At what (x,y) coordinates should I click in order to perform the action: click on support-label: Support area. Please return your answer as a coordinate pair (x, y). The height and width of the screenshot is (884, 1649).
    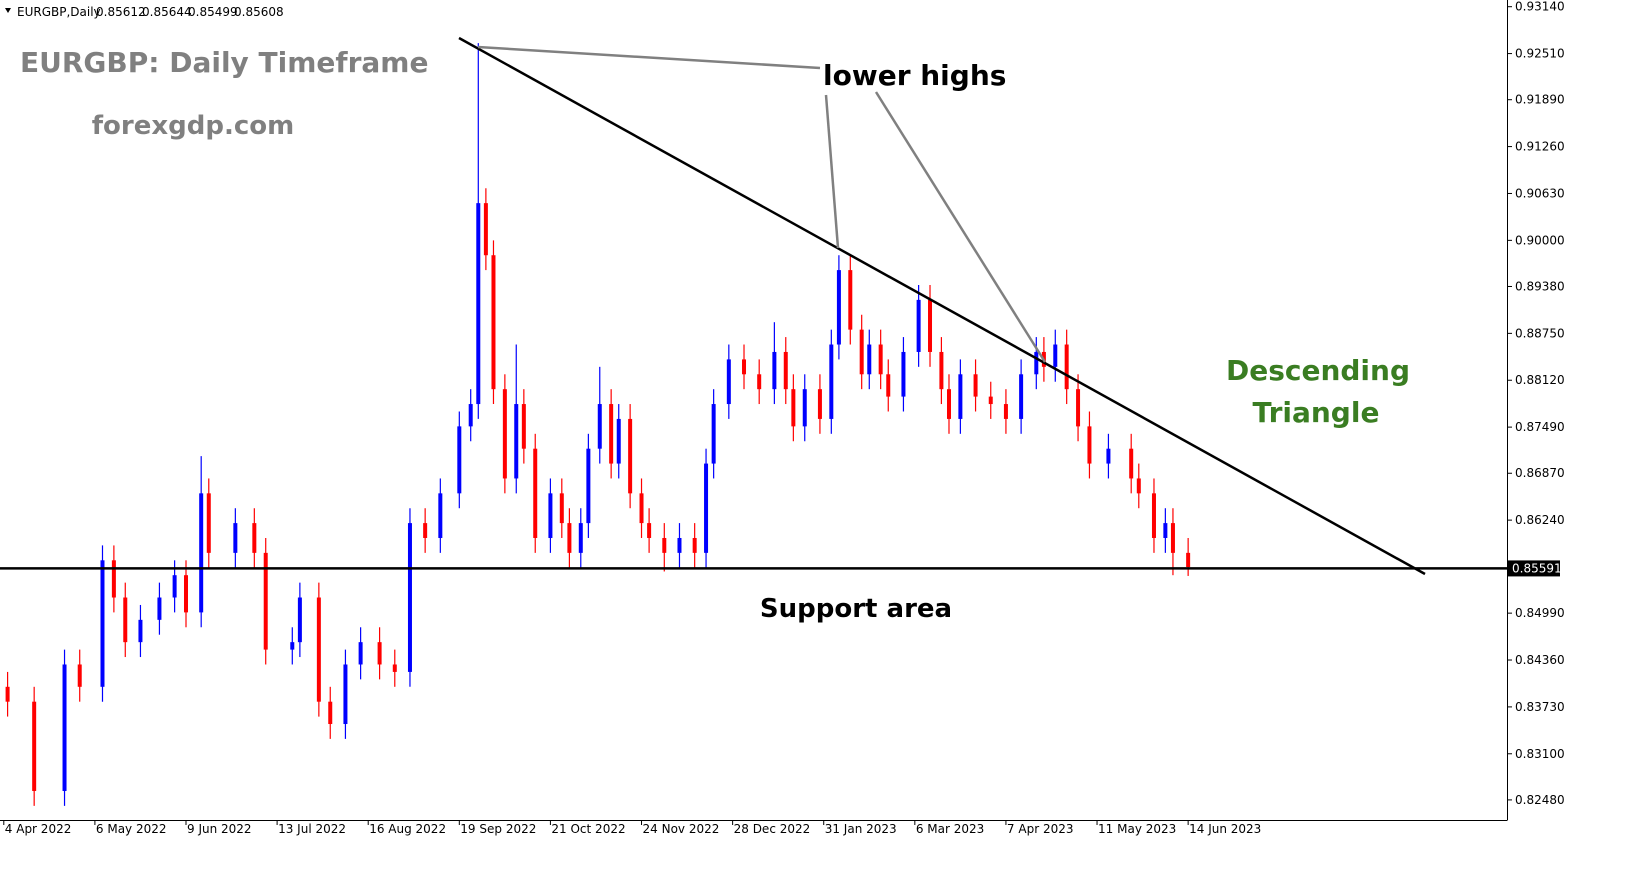
    Looking at the image, I should click on (856, 609).